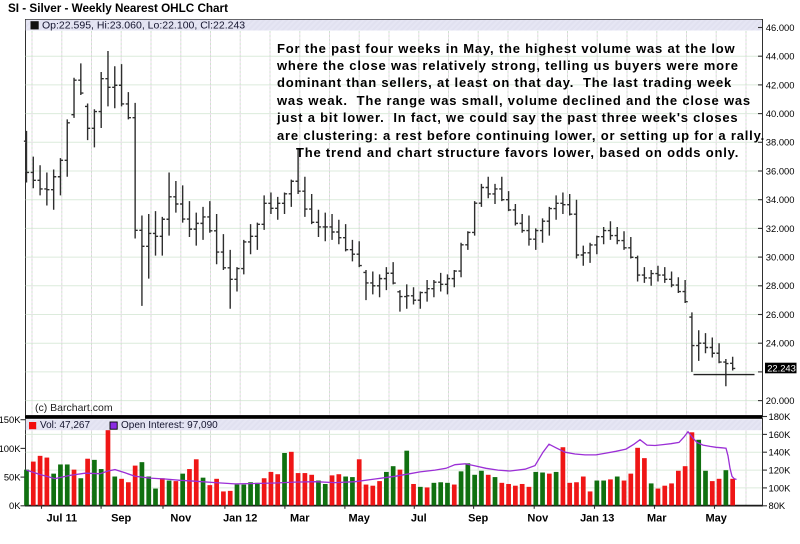 The image size is (800, 544). What do you see at coordinates (780, 470) in the screenshot?
I see `svg-text: 120K` at bounding box center [780, 470].